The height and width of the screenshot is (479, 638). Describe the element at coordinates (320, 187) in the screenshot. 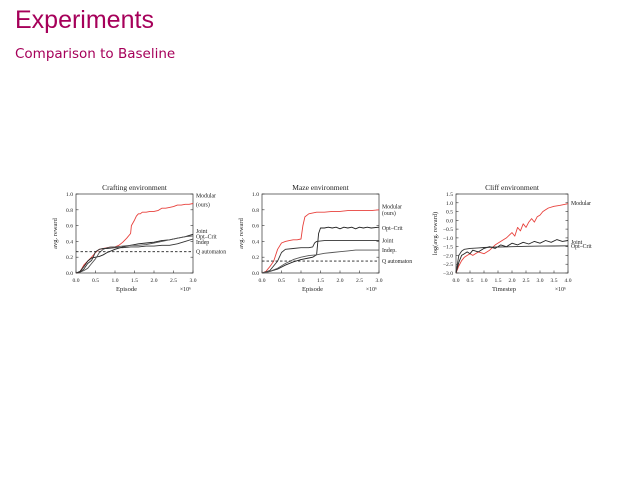

I see `chart-title: Maze environment` at that location.